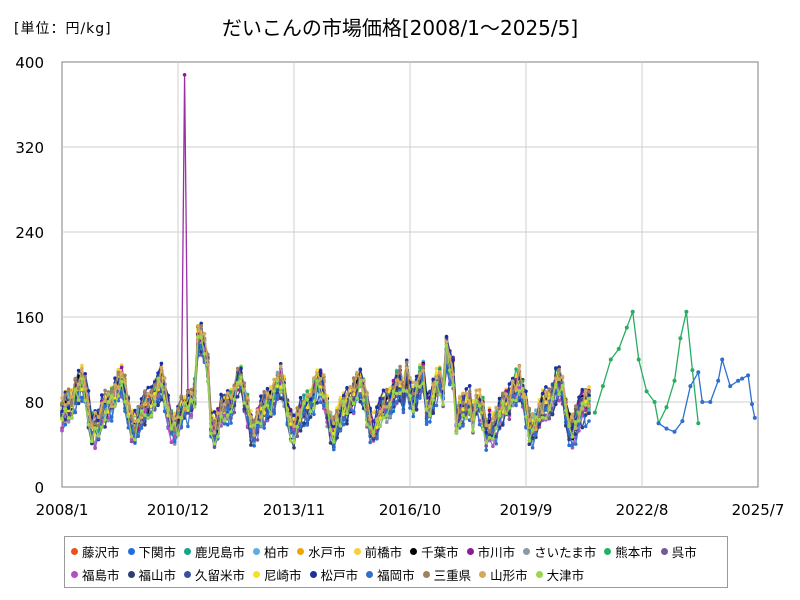 The image size is (800, 600). I want to click on legend-label: 福岡市, so click(396, 575).